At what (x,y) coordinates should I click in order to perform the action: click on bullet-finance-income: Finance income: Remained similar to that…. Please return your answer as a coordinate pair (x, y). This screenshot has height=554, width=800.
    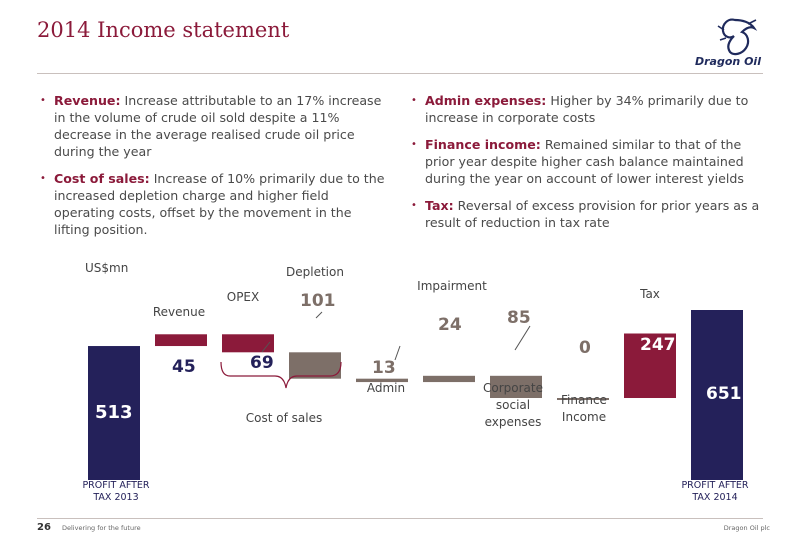
    Looking at the image, I should click on (589, 161).